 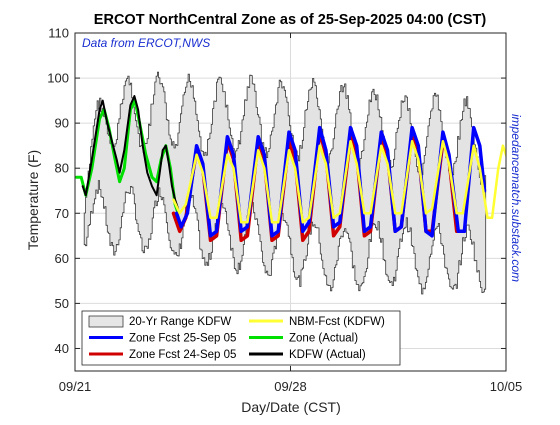 I want to click on legend-label: Zone Fcst 24-Sep 05, so click(x=182, y=355).